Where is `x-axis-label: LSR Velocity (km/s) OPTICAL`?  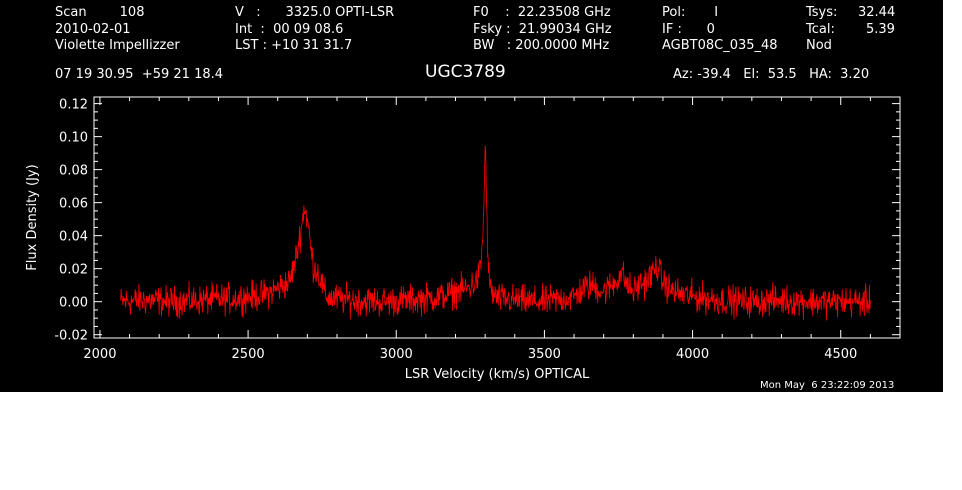
x-axis-label: LSR Velocity (km/s) OPTICAL is located at coordinates (497, 374).